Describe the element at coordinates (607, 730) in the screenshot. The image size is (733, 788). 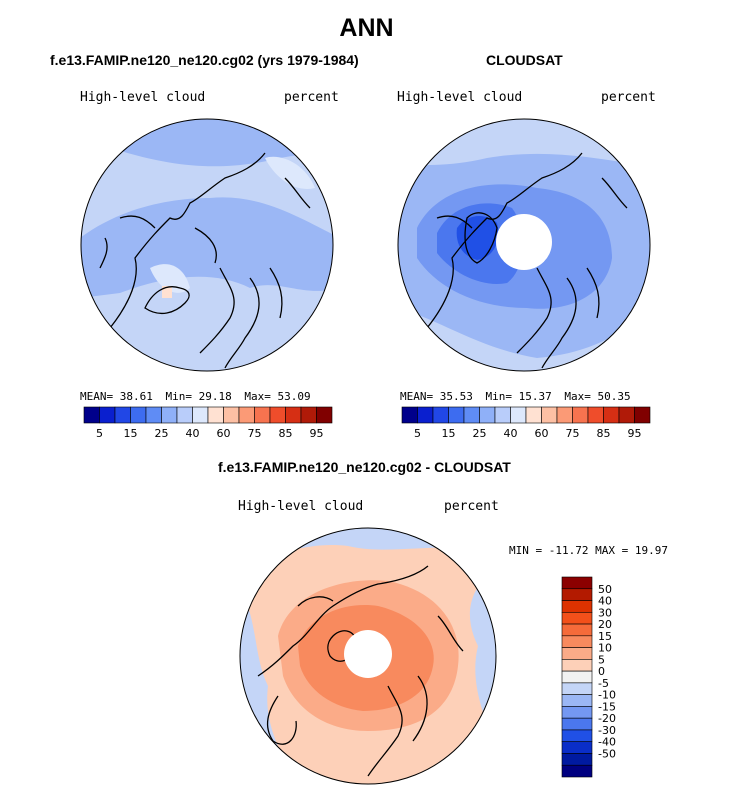
I see `colorbar-tick-label: -30` at that location.